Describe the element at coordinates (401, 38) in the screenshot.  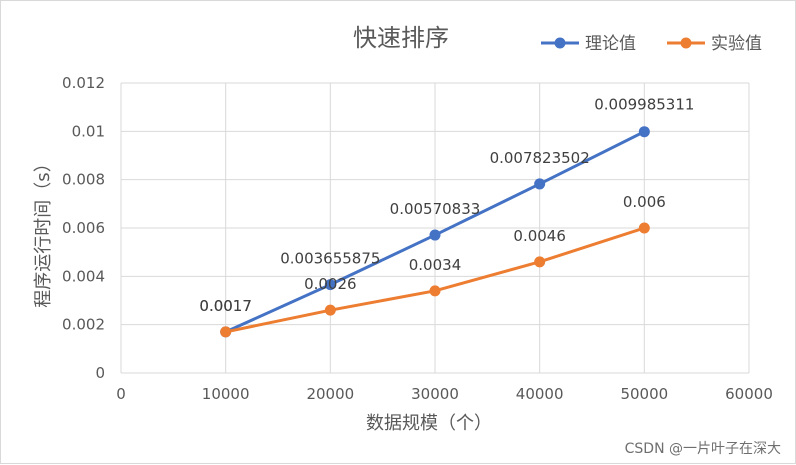
I see `chart-title: 快速排序` at that location.